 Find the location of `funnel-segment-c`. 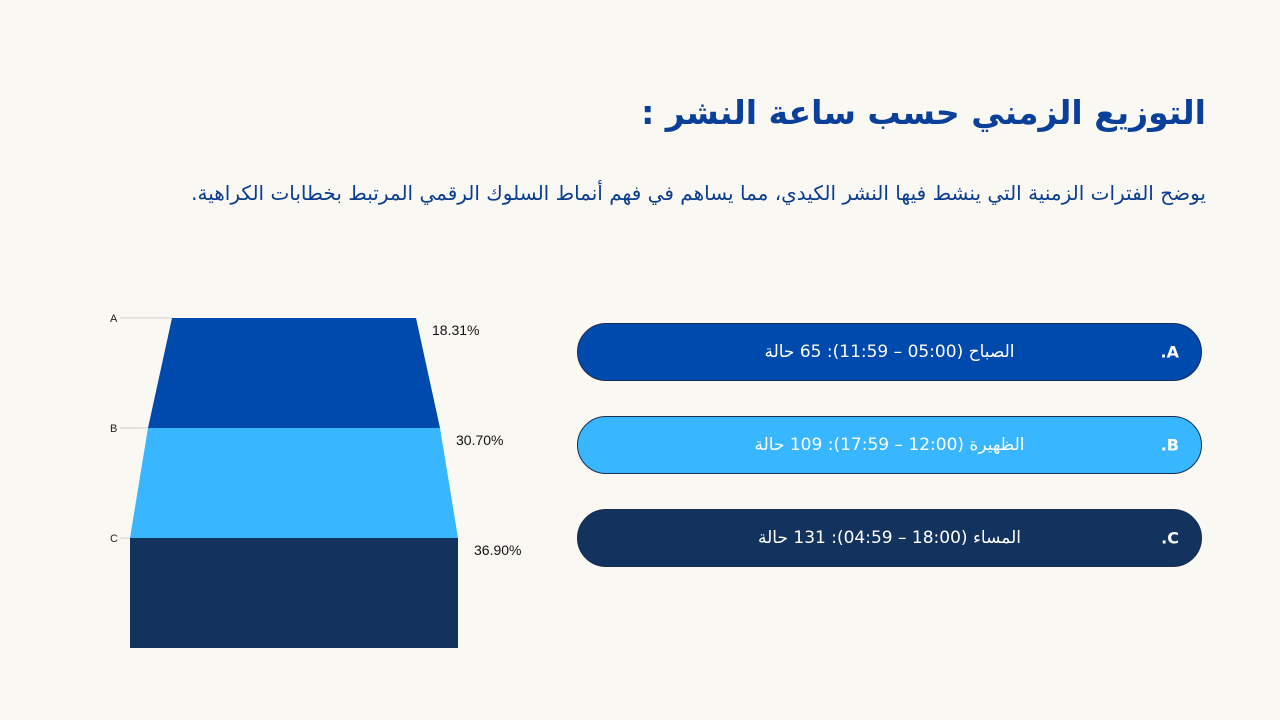

funnel-segment-c is located at coordinates (294, 593).